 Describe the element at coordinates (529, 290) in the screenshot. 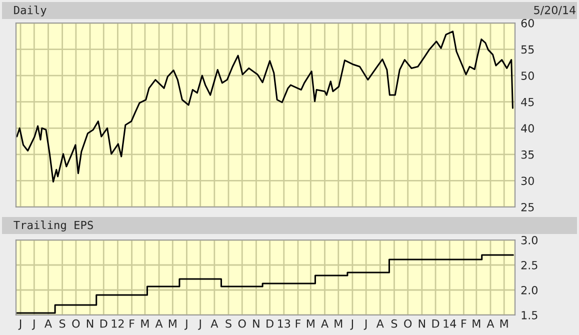

I see `y-tick-label: 2.0` at that location.